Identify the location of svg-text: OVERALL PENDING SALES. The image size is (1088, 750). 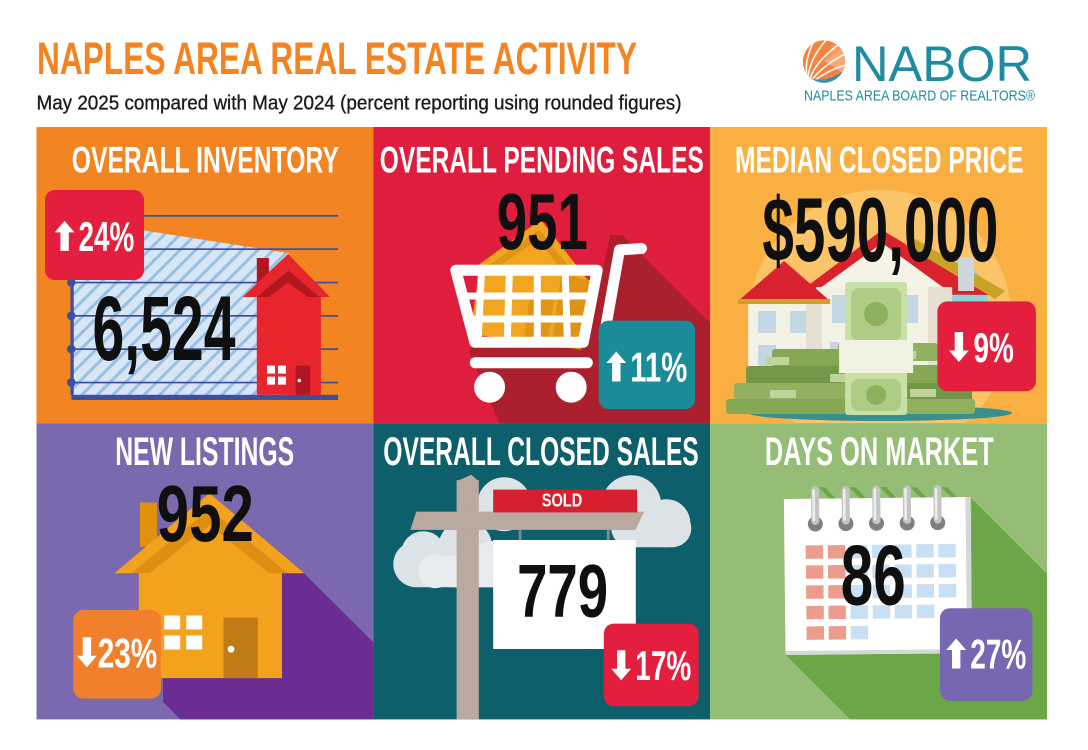
(542, 160).